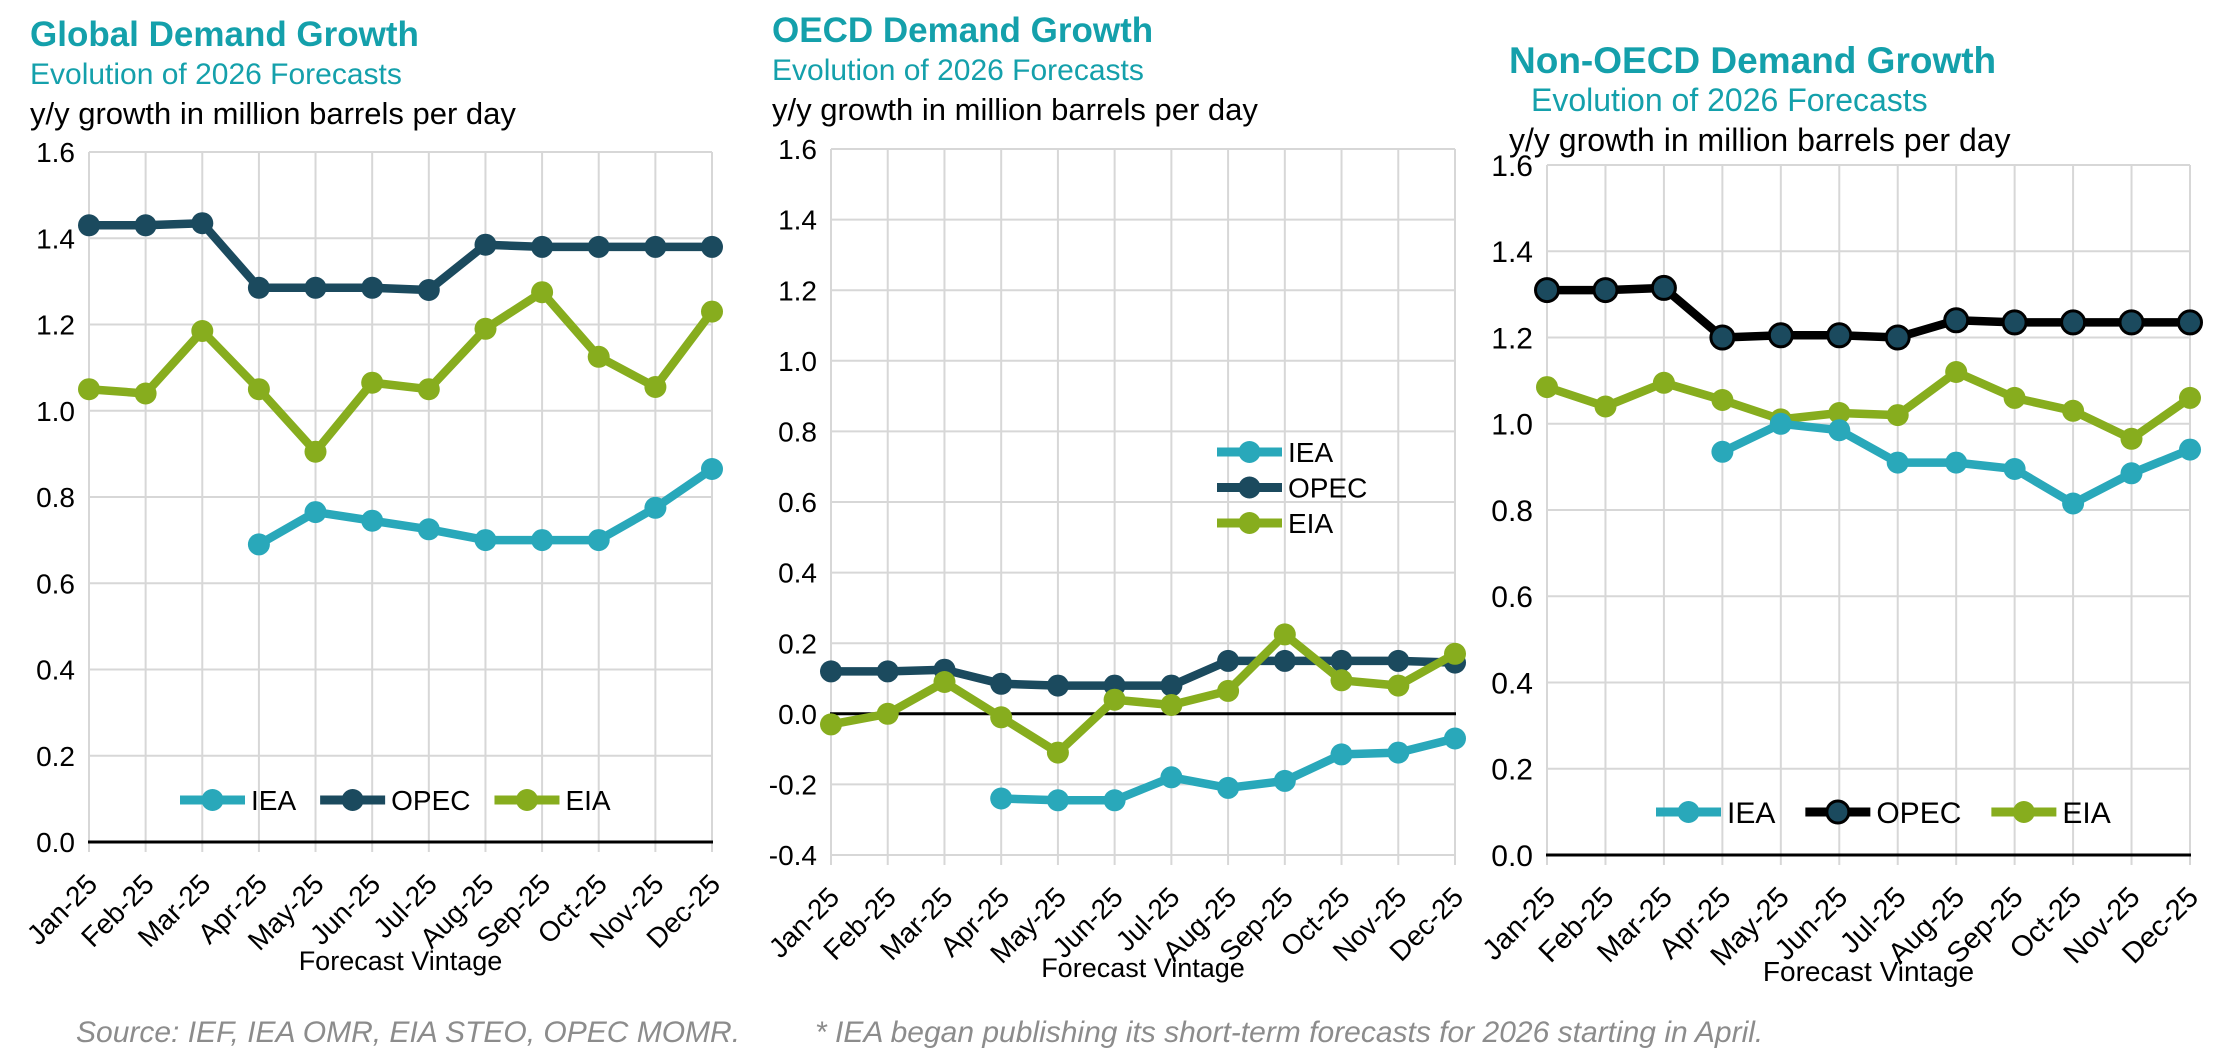 The width and height of the screenshot is (2222, 1064). What do you see at coordinates (793, 855) in the screenshot?
I see `y-tick-label: -0.4` at bounding box center [793, 855].